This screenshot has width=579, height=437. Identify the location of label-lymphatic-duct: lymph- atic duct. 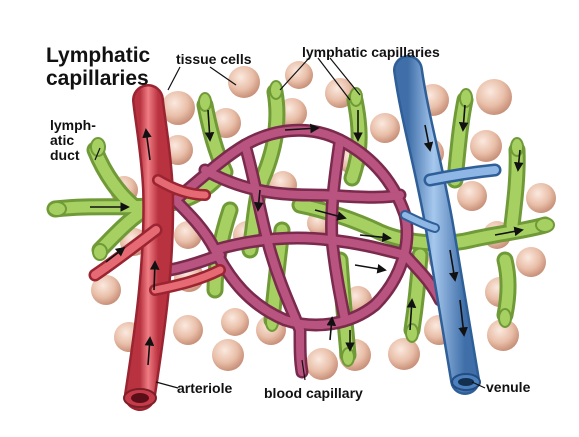
(73, 140).